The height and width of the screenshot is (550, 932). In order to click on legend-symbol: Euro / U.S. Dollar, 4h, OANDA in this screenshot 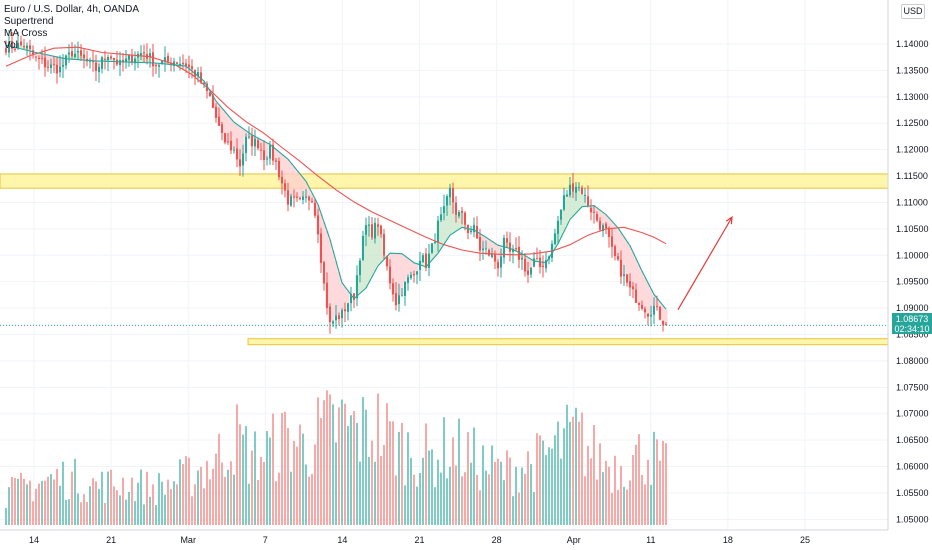, I will do `click(72, 9)`.